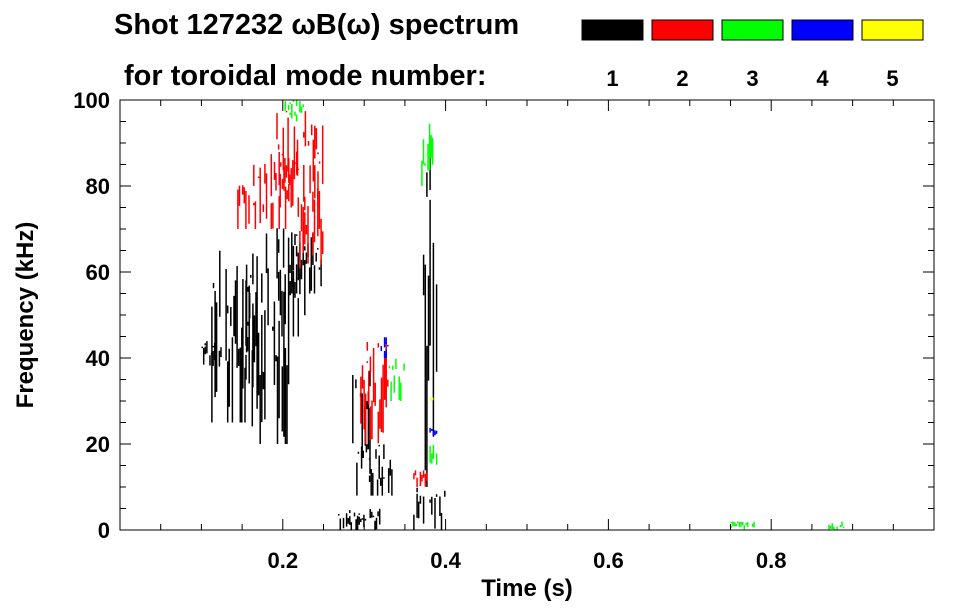  I want to click on y-tick-label: 100, so click(91, 100).